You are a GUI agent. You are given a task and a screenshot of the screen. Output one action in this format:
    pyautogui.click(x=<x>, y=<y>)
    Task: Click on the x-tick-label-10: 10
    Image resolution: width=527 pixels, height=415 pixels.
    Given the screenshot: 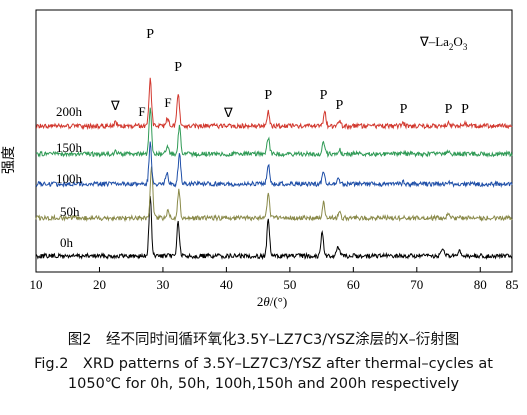 What is the action you would take?
    pyautogui.click(x=36, y=284)
    